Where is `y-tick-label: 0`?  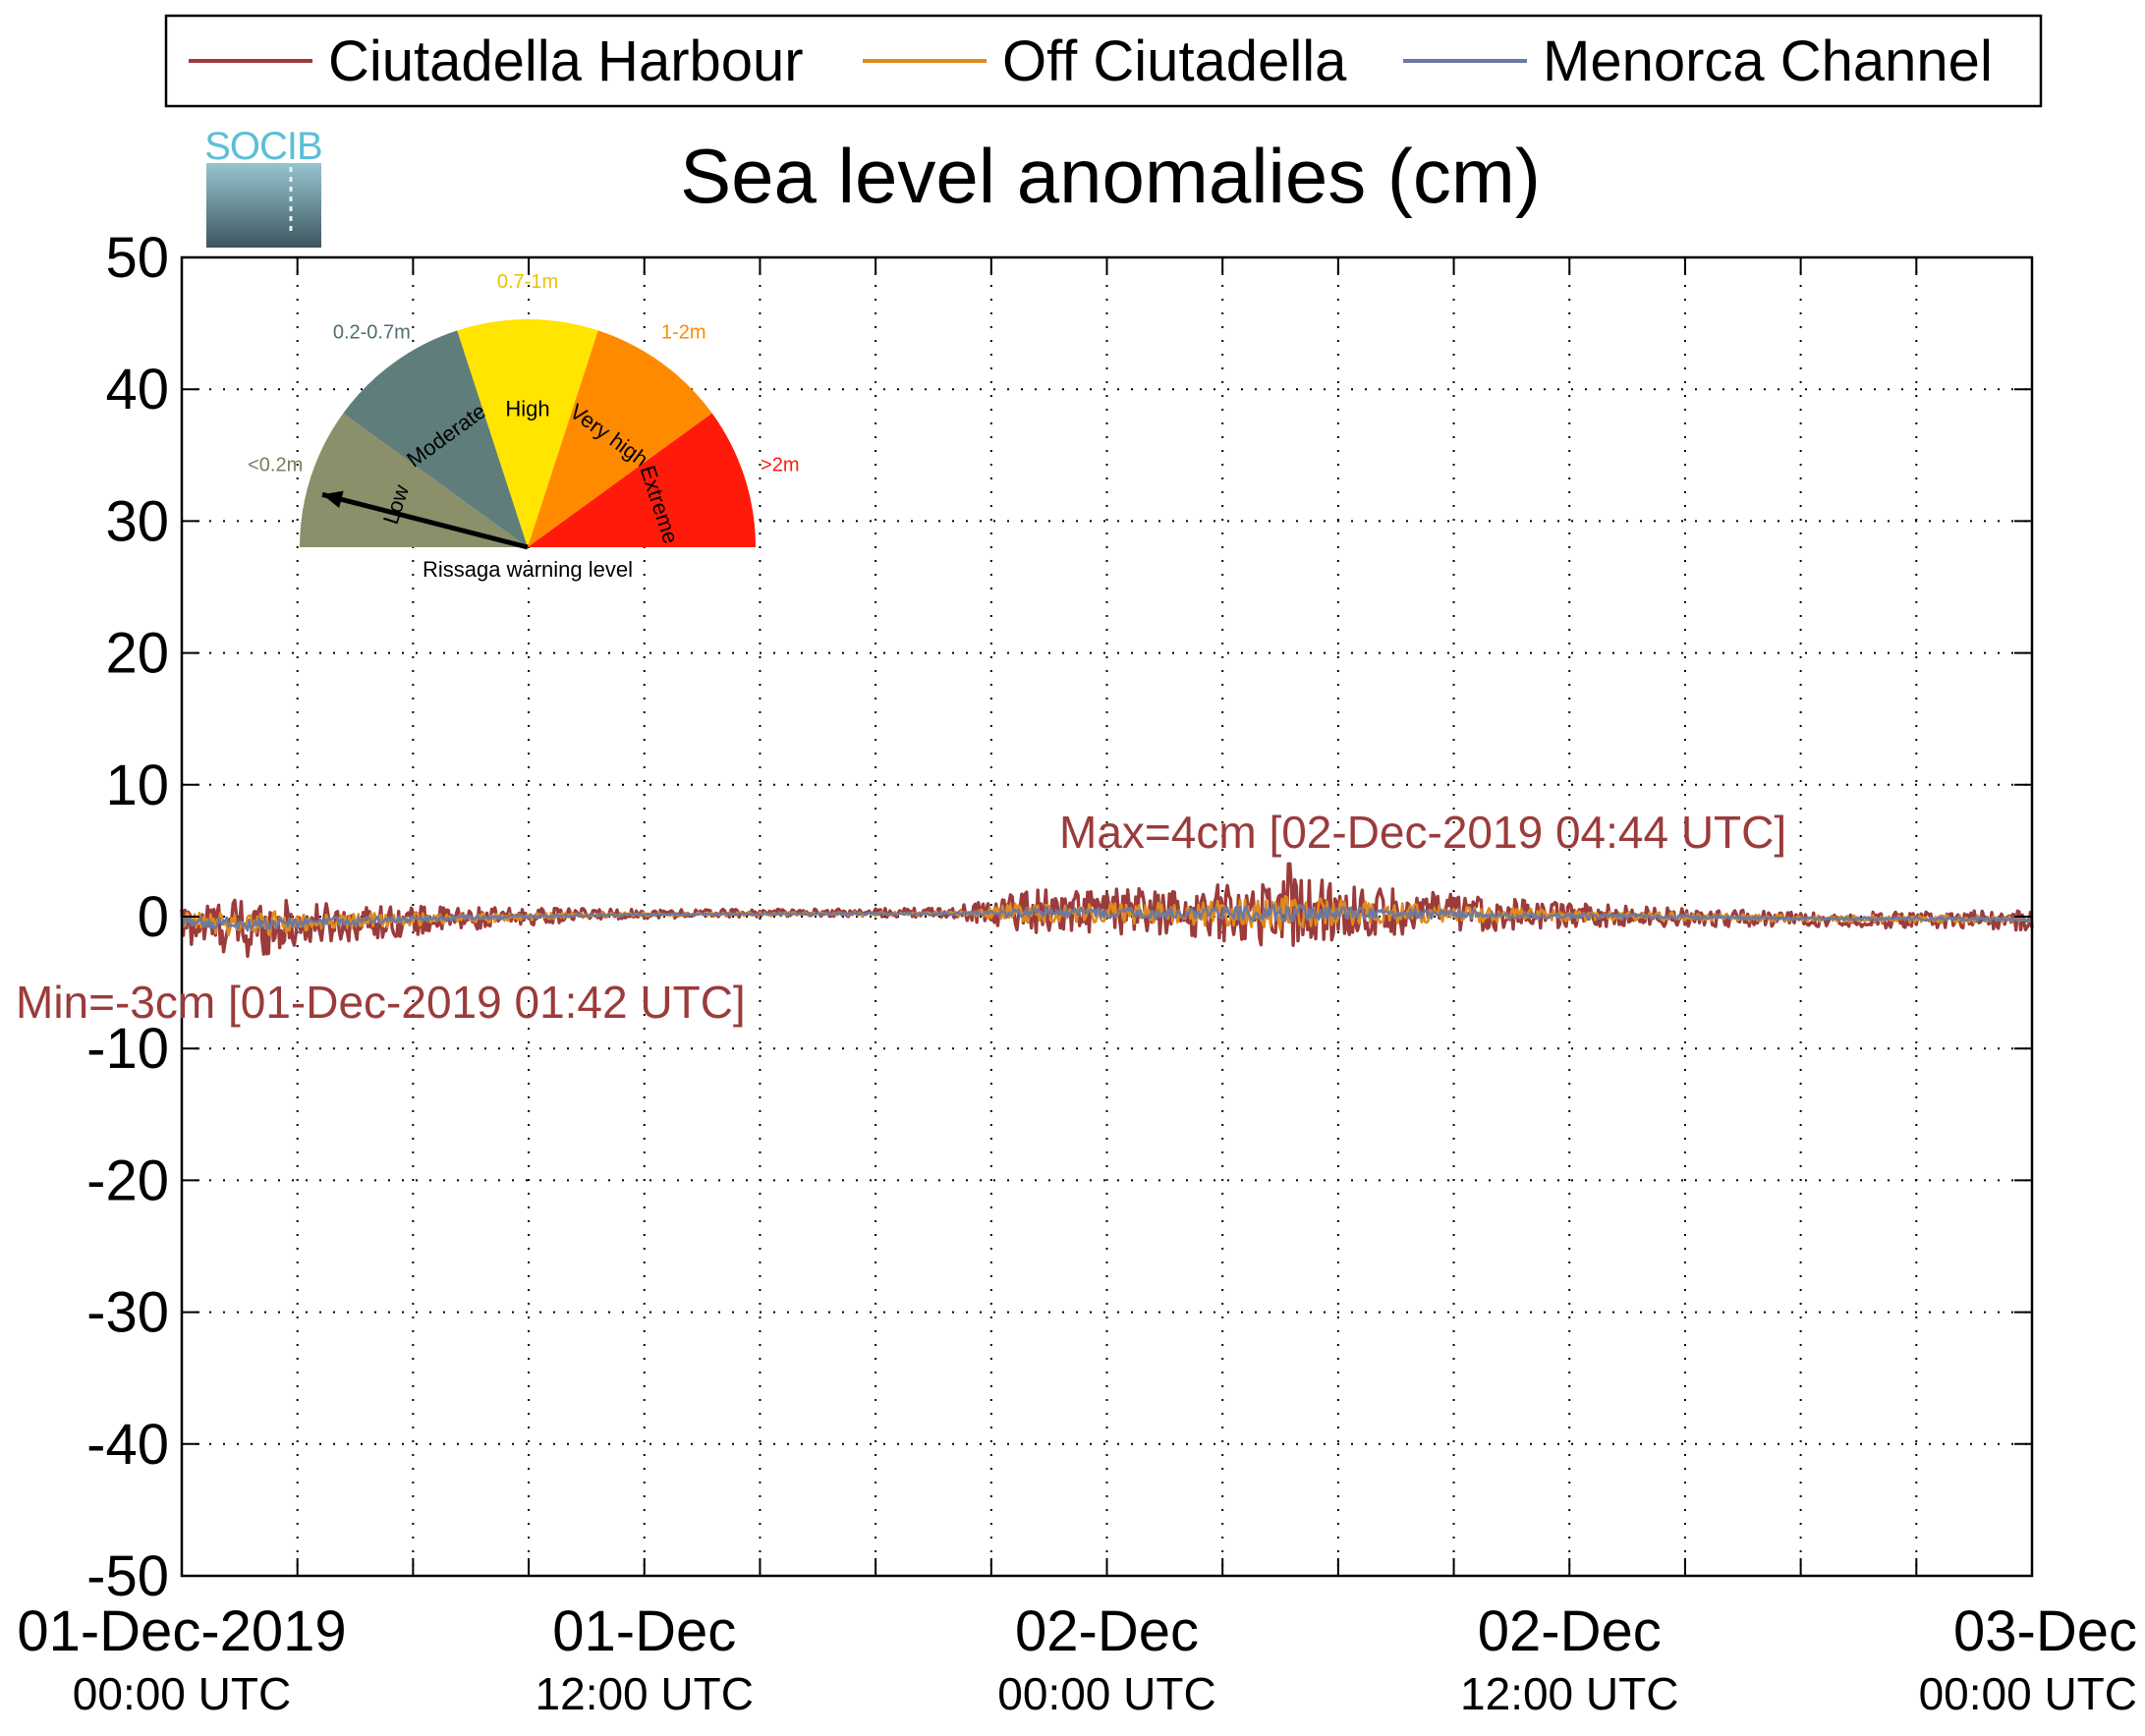
y-tick-label: 0 is located at coordinates (153, 917).